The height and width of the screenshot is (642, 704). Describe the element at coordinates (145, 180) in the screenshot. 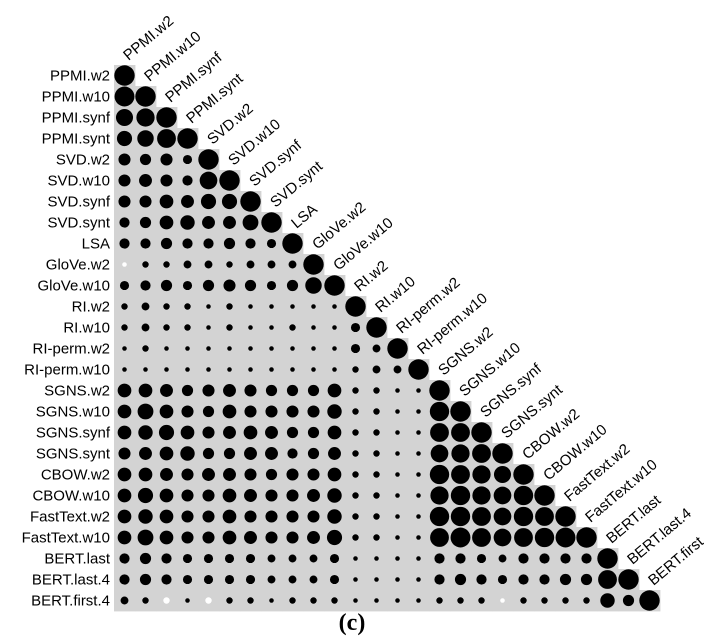

I see `correlation-dot-svd-w10-ppmi-w10` at that location.